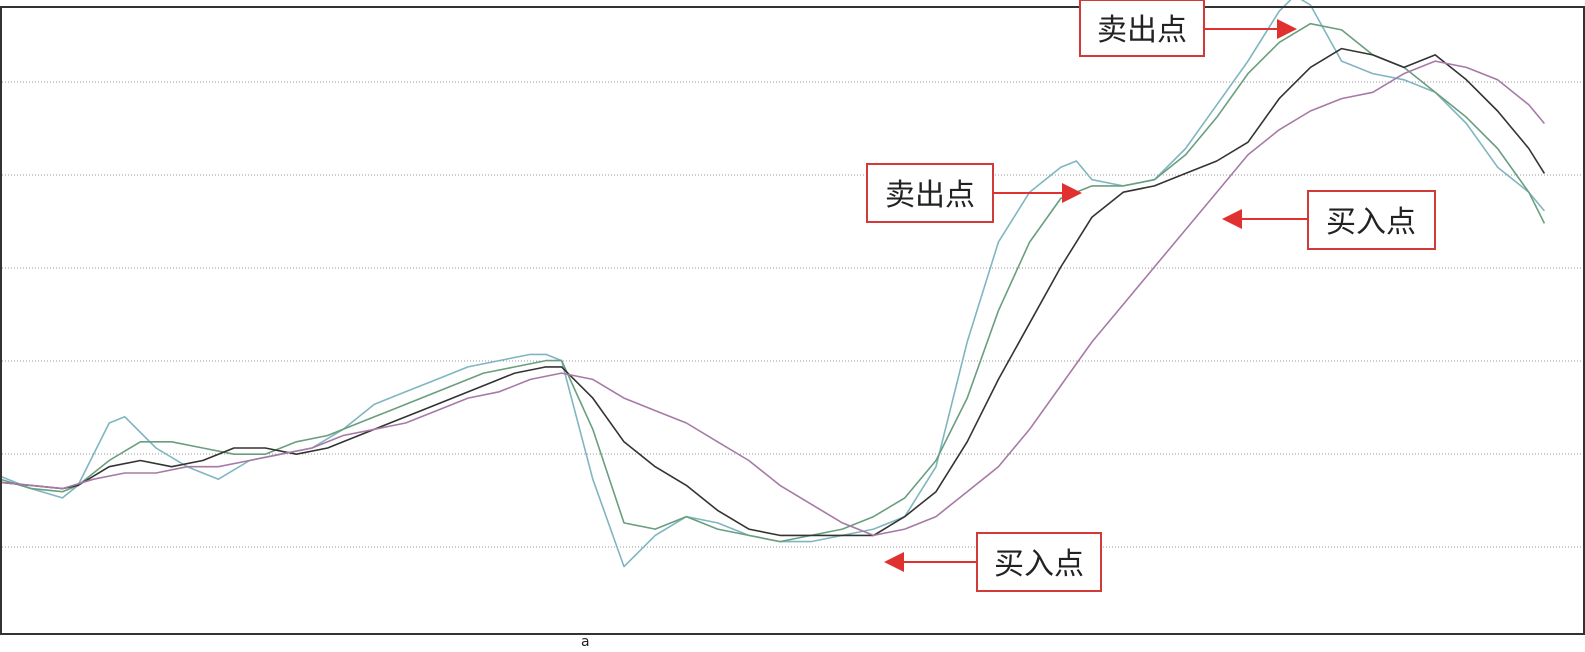 This screenshot has width=1585, height=652. I want to click on annotation-3: 买入点, so click(1329, 220).